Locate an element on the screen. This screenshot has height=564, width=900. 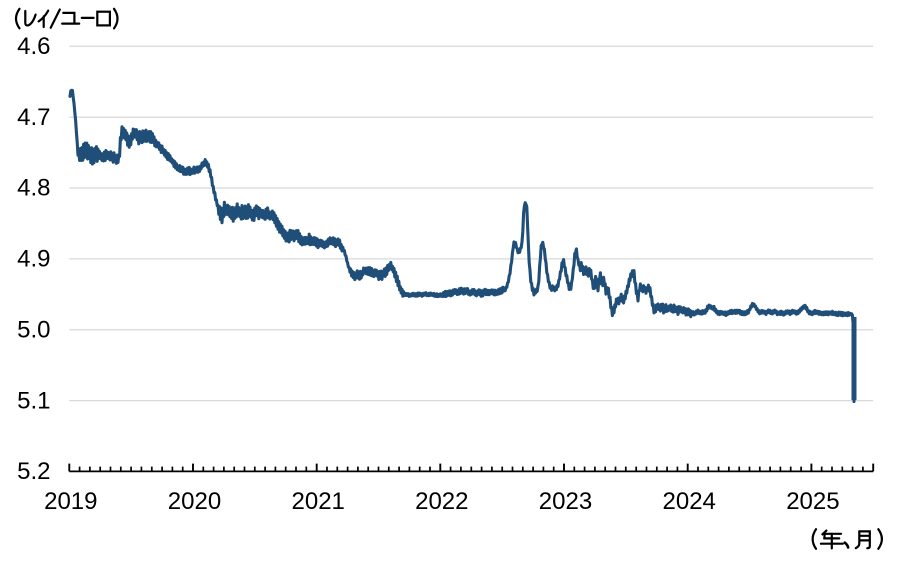
svg-text: 4.7 is located at coordinates (33, 117).